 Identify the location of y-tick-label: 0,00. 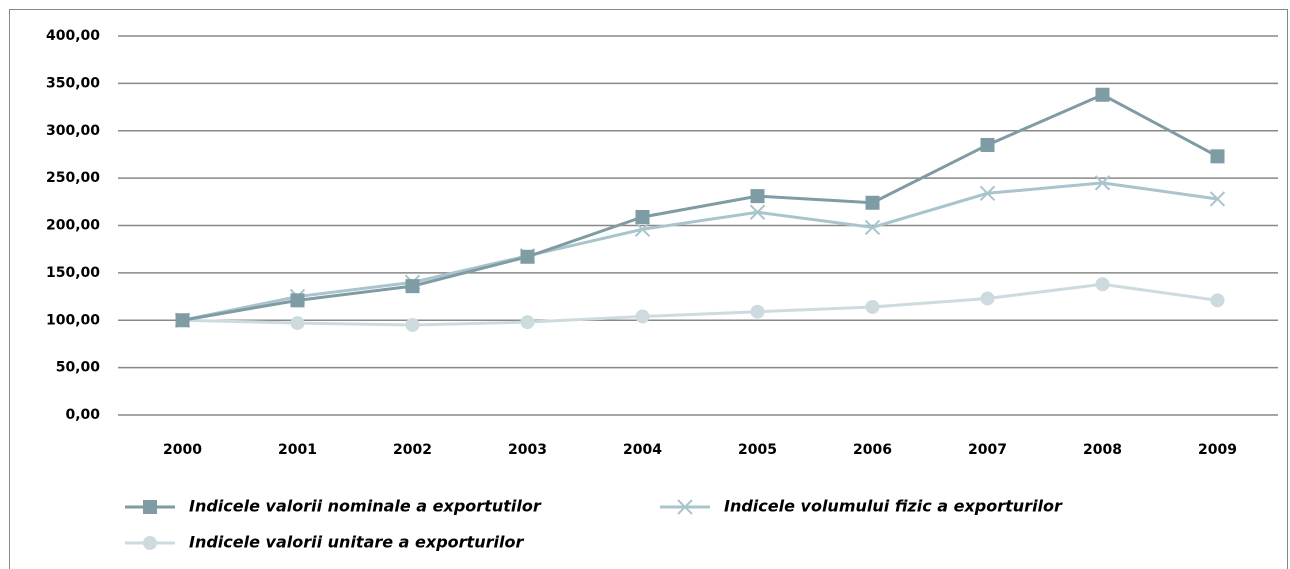
(82, 415).